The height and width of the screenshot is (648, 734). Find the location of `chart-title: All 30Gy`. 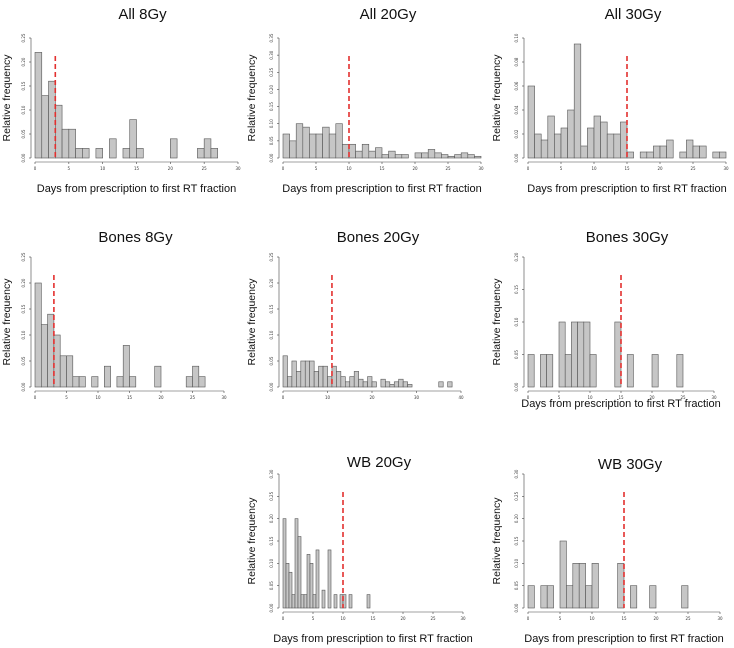

chart-title: All 30Gy is located at coordinates (633, 14).